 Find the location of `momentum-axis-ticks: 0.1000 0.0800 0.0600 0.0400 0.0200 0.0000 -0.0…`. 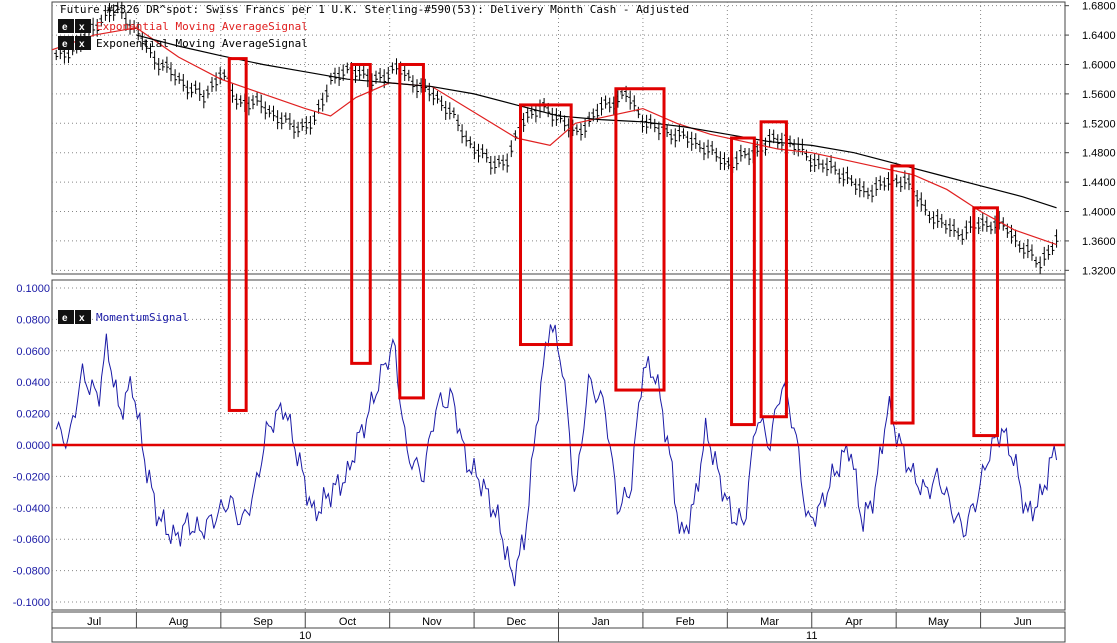

momentum-axis-ticks: 0.1000 0.0800 0.0600 0.0400 0.0200 0.0000 -0.0… is located at coordinates (31, 446).